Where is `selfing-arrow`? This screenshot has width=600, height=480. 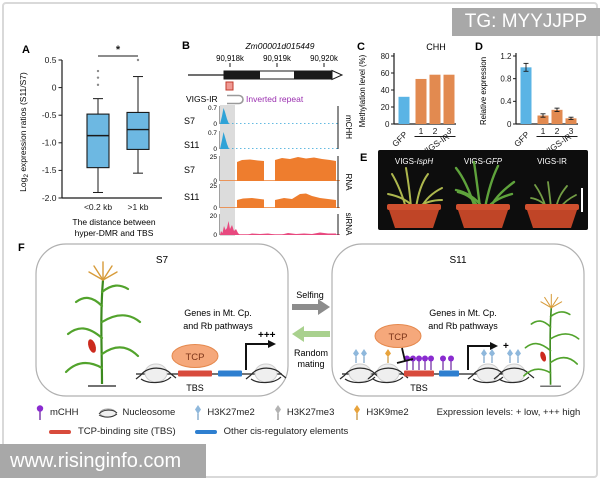
selfing-arrow is located at coordinates (311, 307).